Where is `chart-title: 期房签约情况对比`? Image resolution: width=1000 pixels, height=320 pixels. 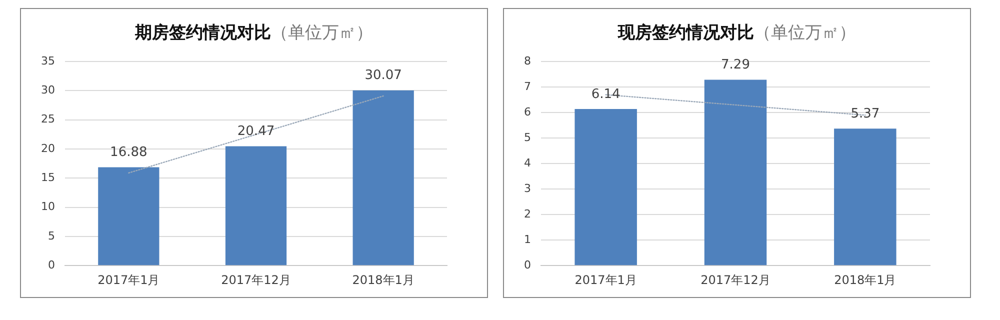 chart-title: 期房签约情况对比 is located at coordinates (203, 33).